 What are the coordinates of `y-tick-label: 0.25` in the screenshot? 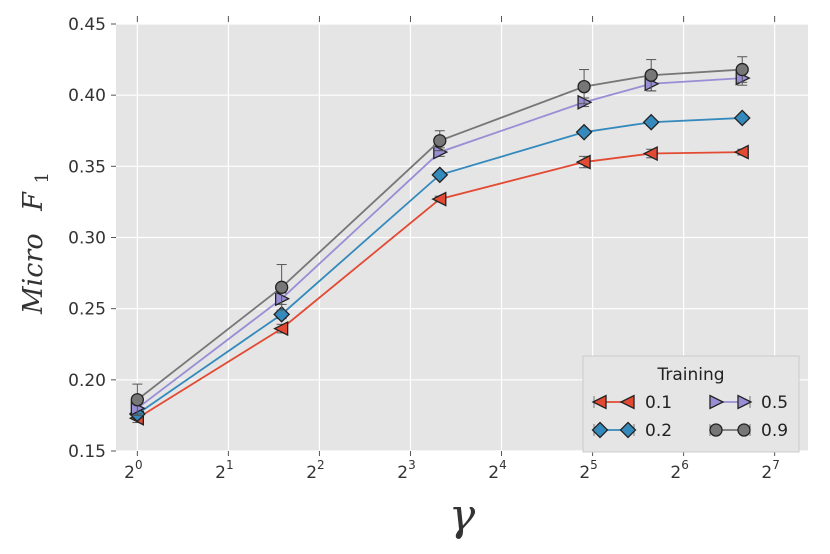 It's located at (87, 310).